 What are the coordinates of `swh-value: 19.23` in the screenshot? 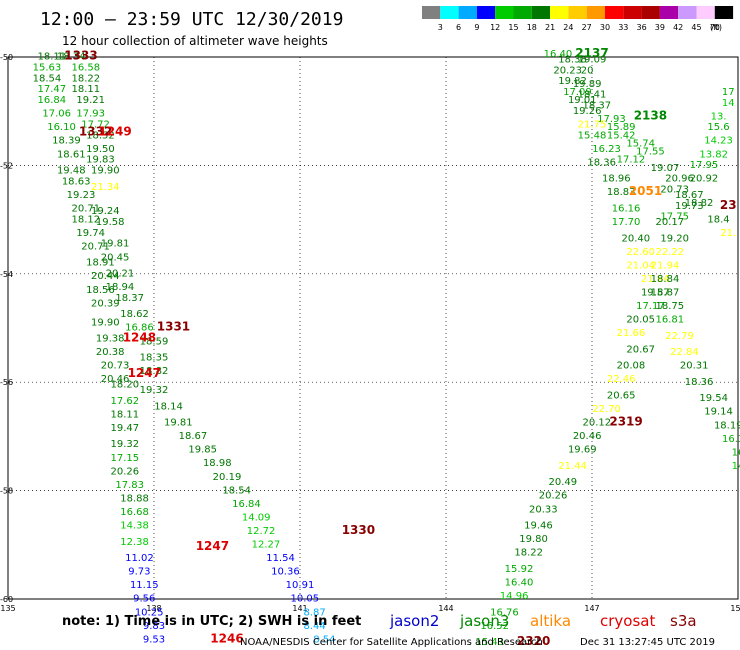 It's located at (81, 195).